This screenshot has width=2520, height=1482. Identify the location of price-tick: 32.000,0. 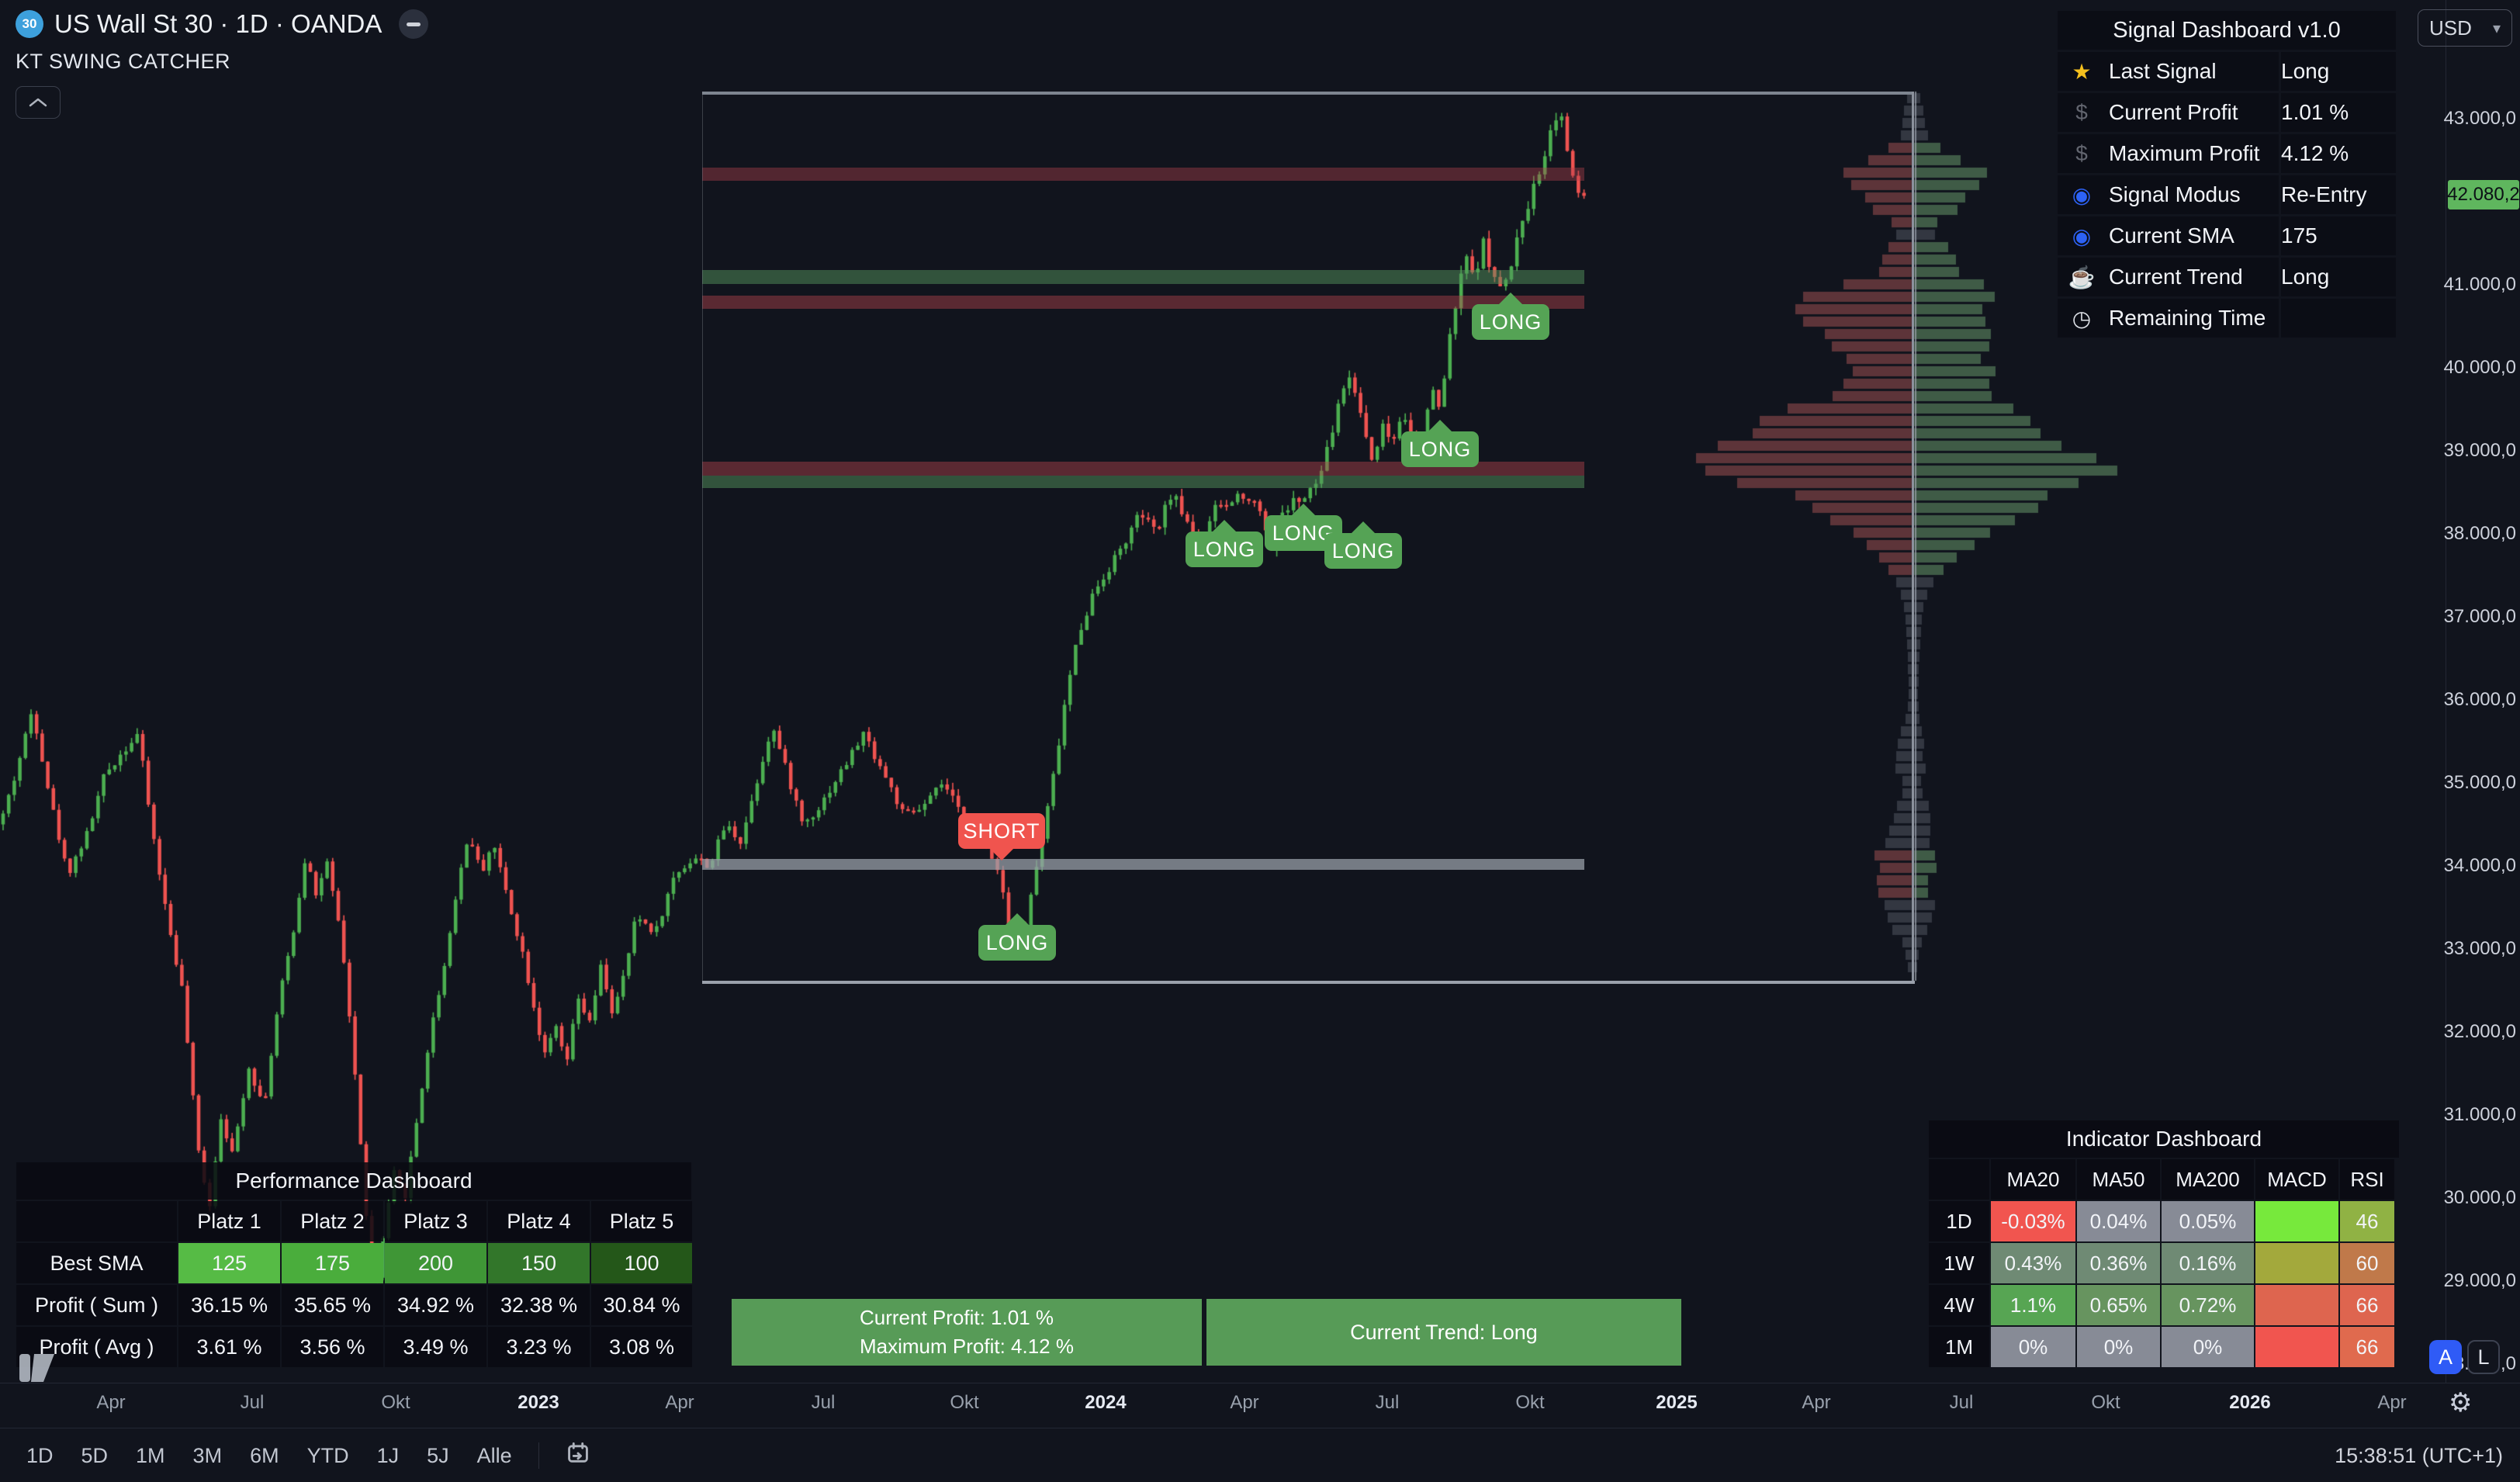
(2479, 1032).